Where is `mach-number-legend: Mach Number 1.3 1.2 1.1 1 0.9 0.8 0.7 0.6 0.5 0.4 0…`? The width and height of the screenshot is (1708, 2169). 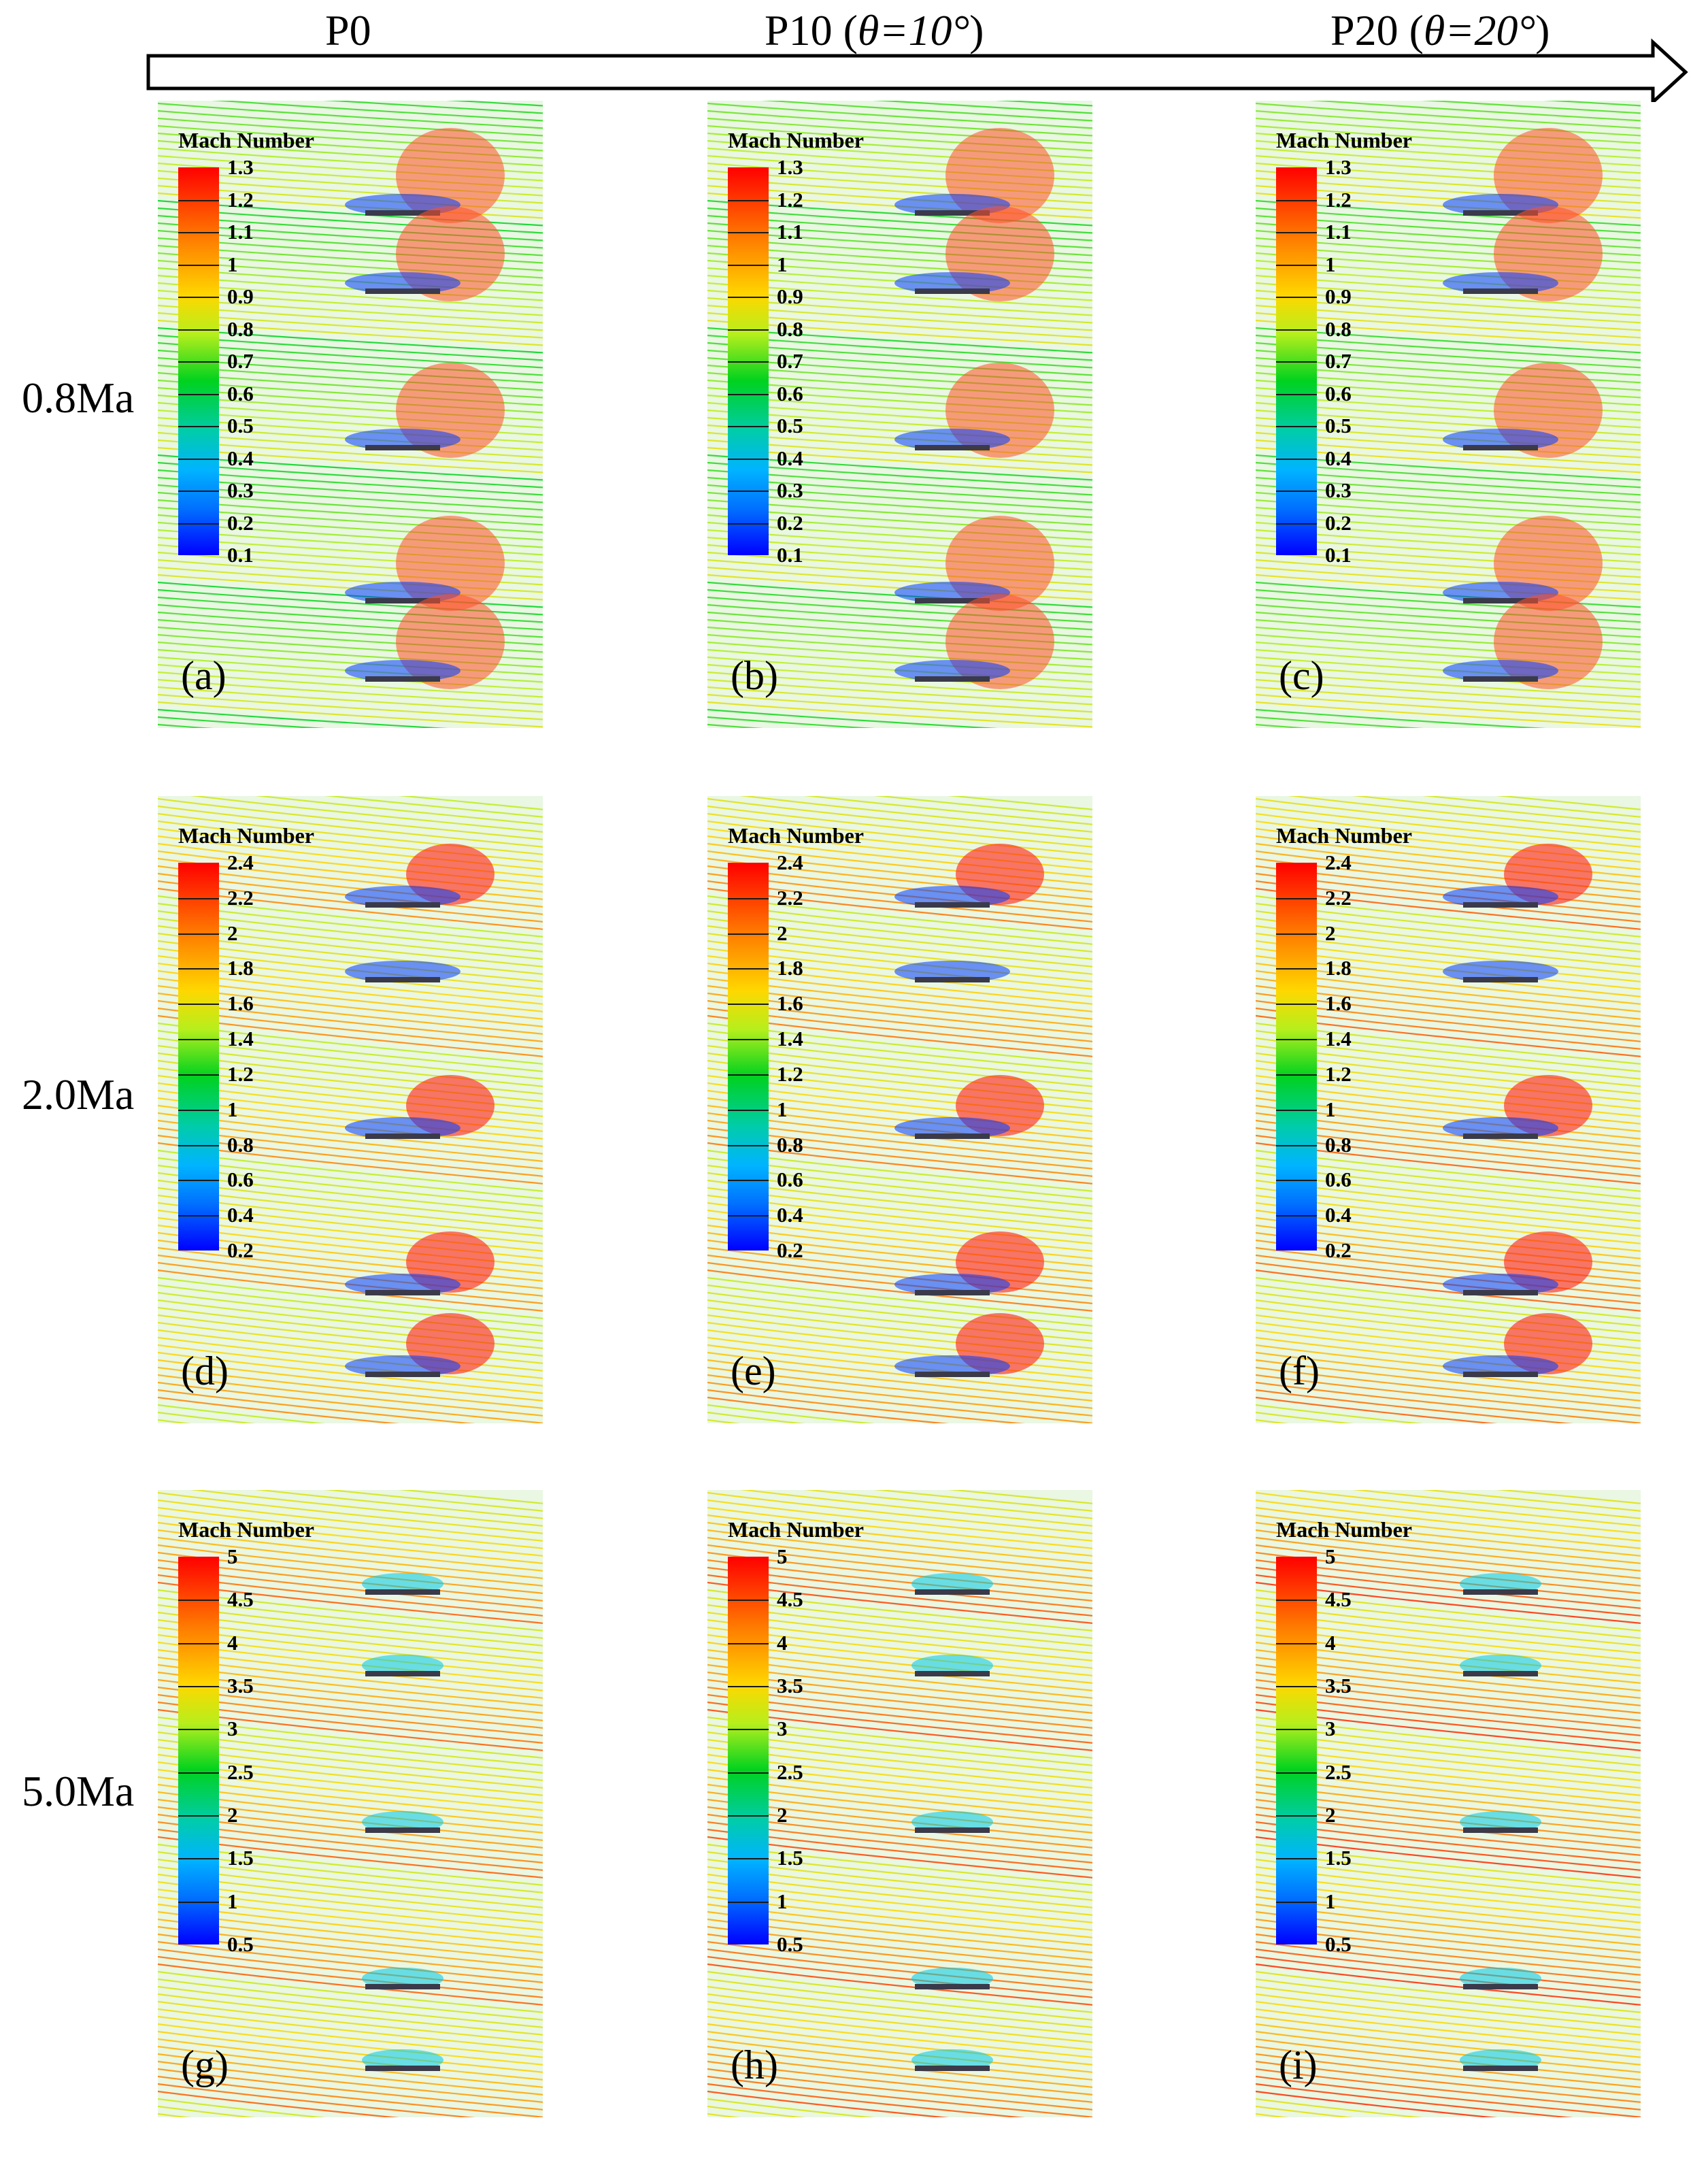 mach-number-legend: Mach Number 1.3 1.2 1.1 1 0.9 0.8 0.7 0.6 0.5 0.4 0… is located at coordinates (813, 347).